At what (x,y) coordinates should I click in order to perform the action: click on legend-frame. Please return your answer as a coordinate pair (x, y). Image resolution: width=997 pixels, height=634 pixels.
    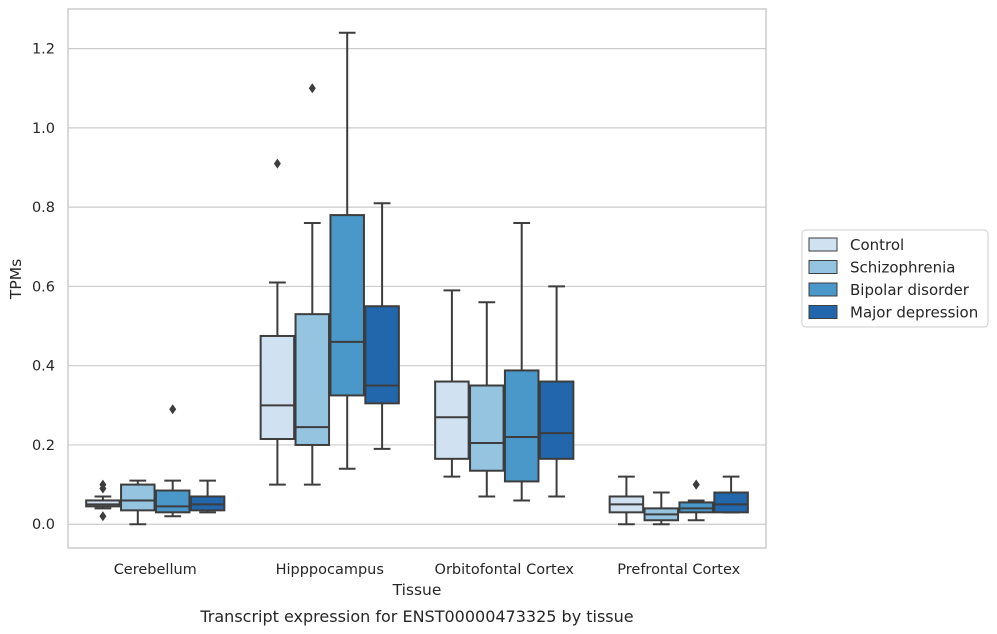
    Looking at the image, I should click on (895, 278).